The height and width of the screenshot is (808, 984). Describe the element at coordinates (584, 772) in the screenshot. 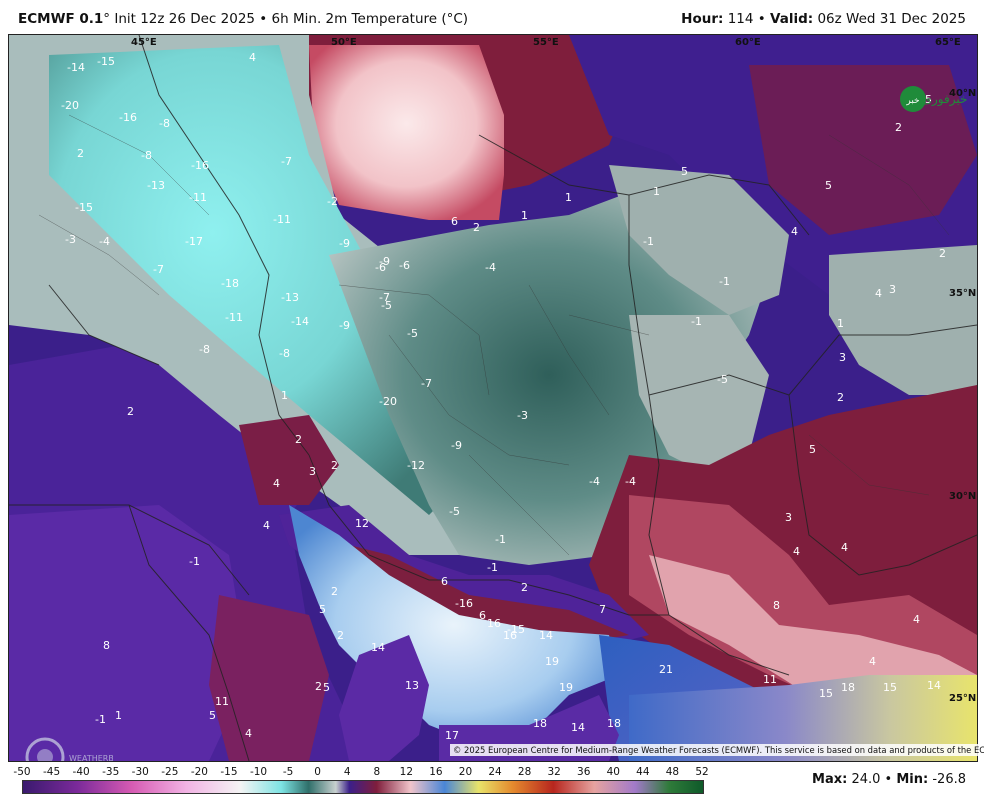

I see `colorbar-tick: 36` at that location.